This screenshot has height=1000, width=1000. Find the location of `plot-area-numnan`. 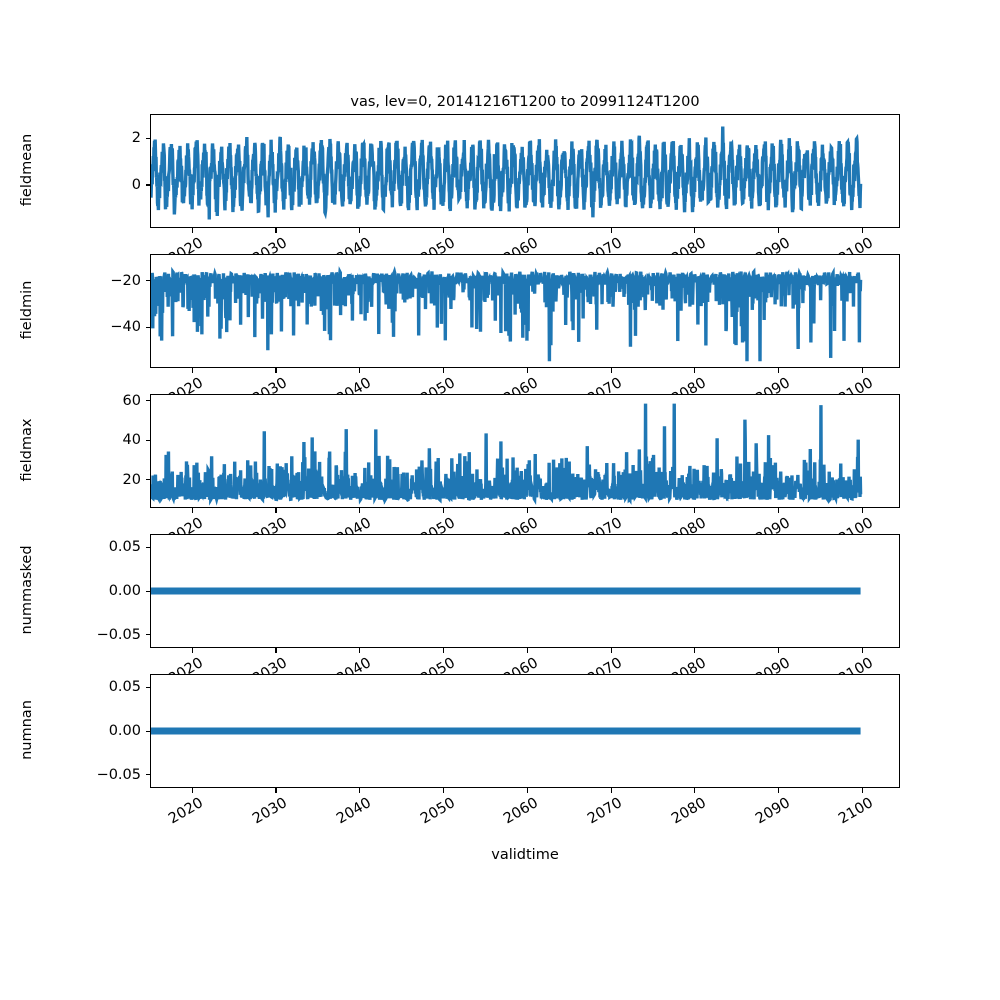

plot-area-numnan is located at coordinates (525, 731).